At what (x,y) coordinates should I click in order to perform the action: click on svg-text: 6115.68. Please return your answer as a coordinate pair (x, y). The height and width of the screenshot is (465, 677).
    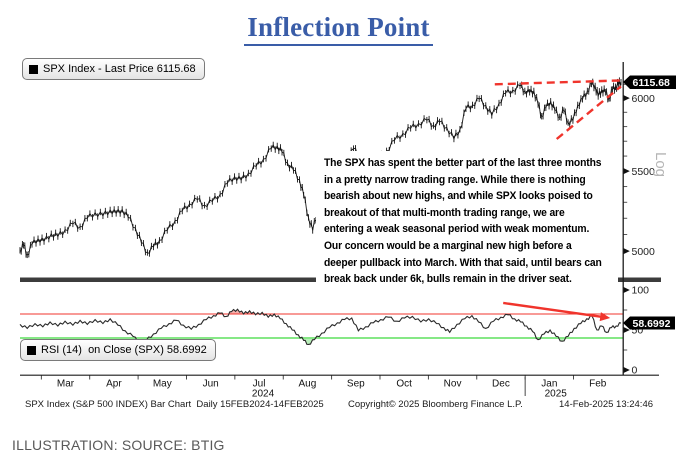
    Looking at the image, I should click on (652, 83).